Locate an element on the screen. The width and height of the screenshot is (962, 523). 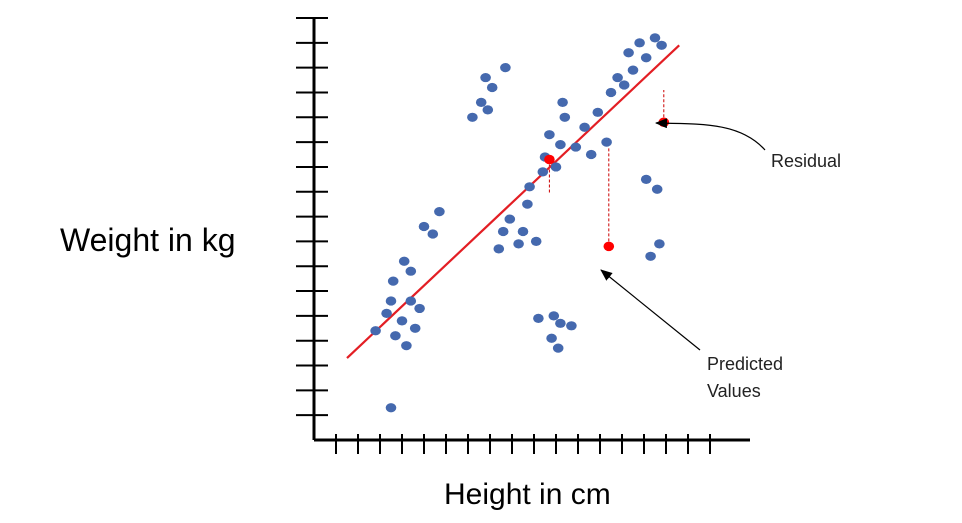
predicted-points is located at coordinates (607, 184).